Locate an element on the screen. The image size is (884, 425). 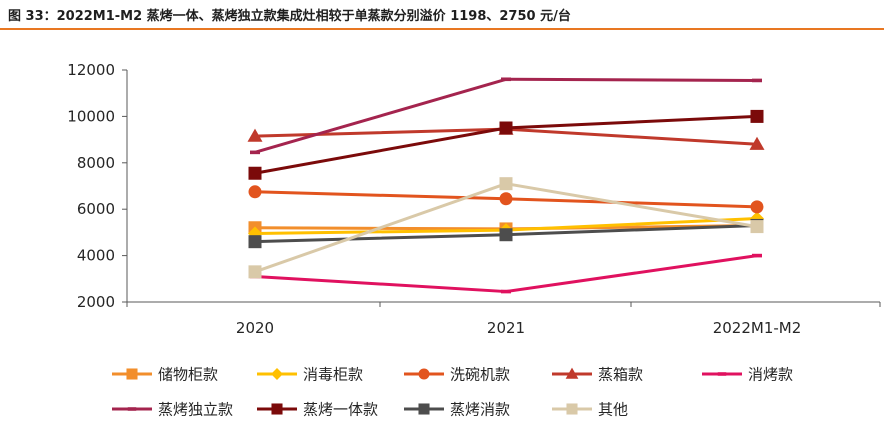
x-tick-label: 2020 is located at coordinates (255, 328).